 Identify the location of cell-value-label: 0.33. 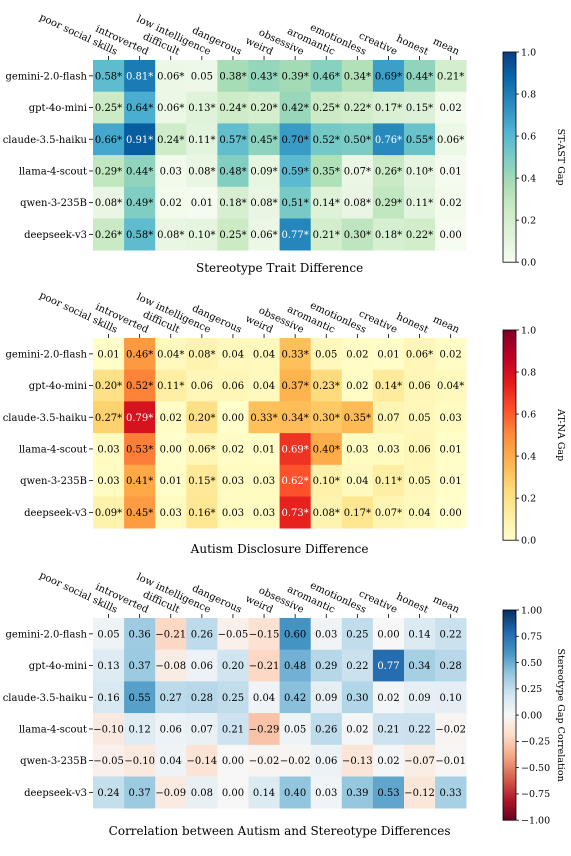
(451, 793).